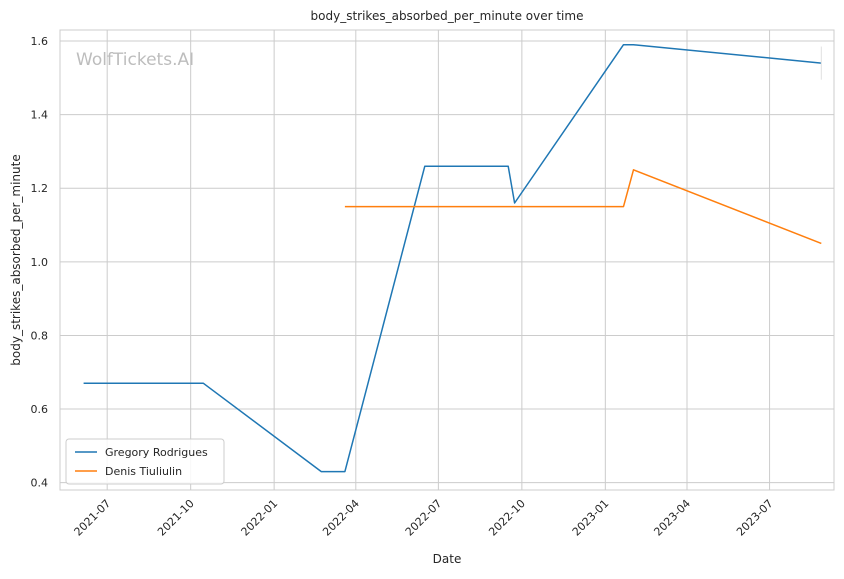 The height and width of the screenshot is (579, 844). I want to click on legend-entry-label: Gregory Rodrigues, so click(156, 452).